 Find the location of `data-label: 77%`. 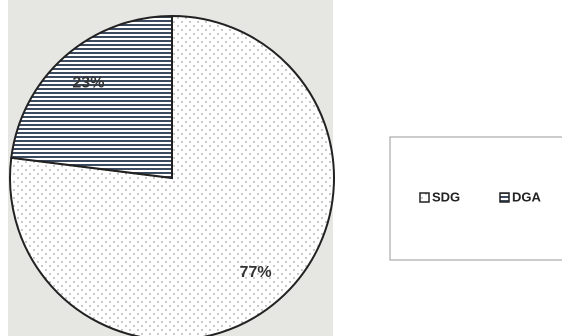

data-label: 77% is located at coordinates (256, 272).